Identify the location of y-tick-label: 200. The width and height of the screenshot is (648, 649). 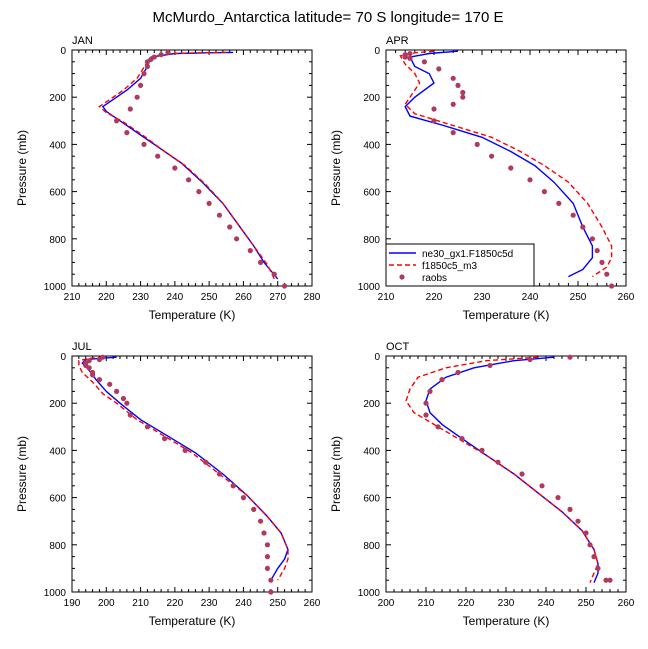
(371, 98).